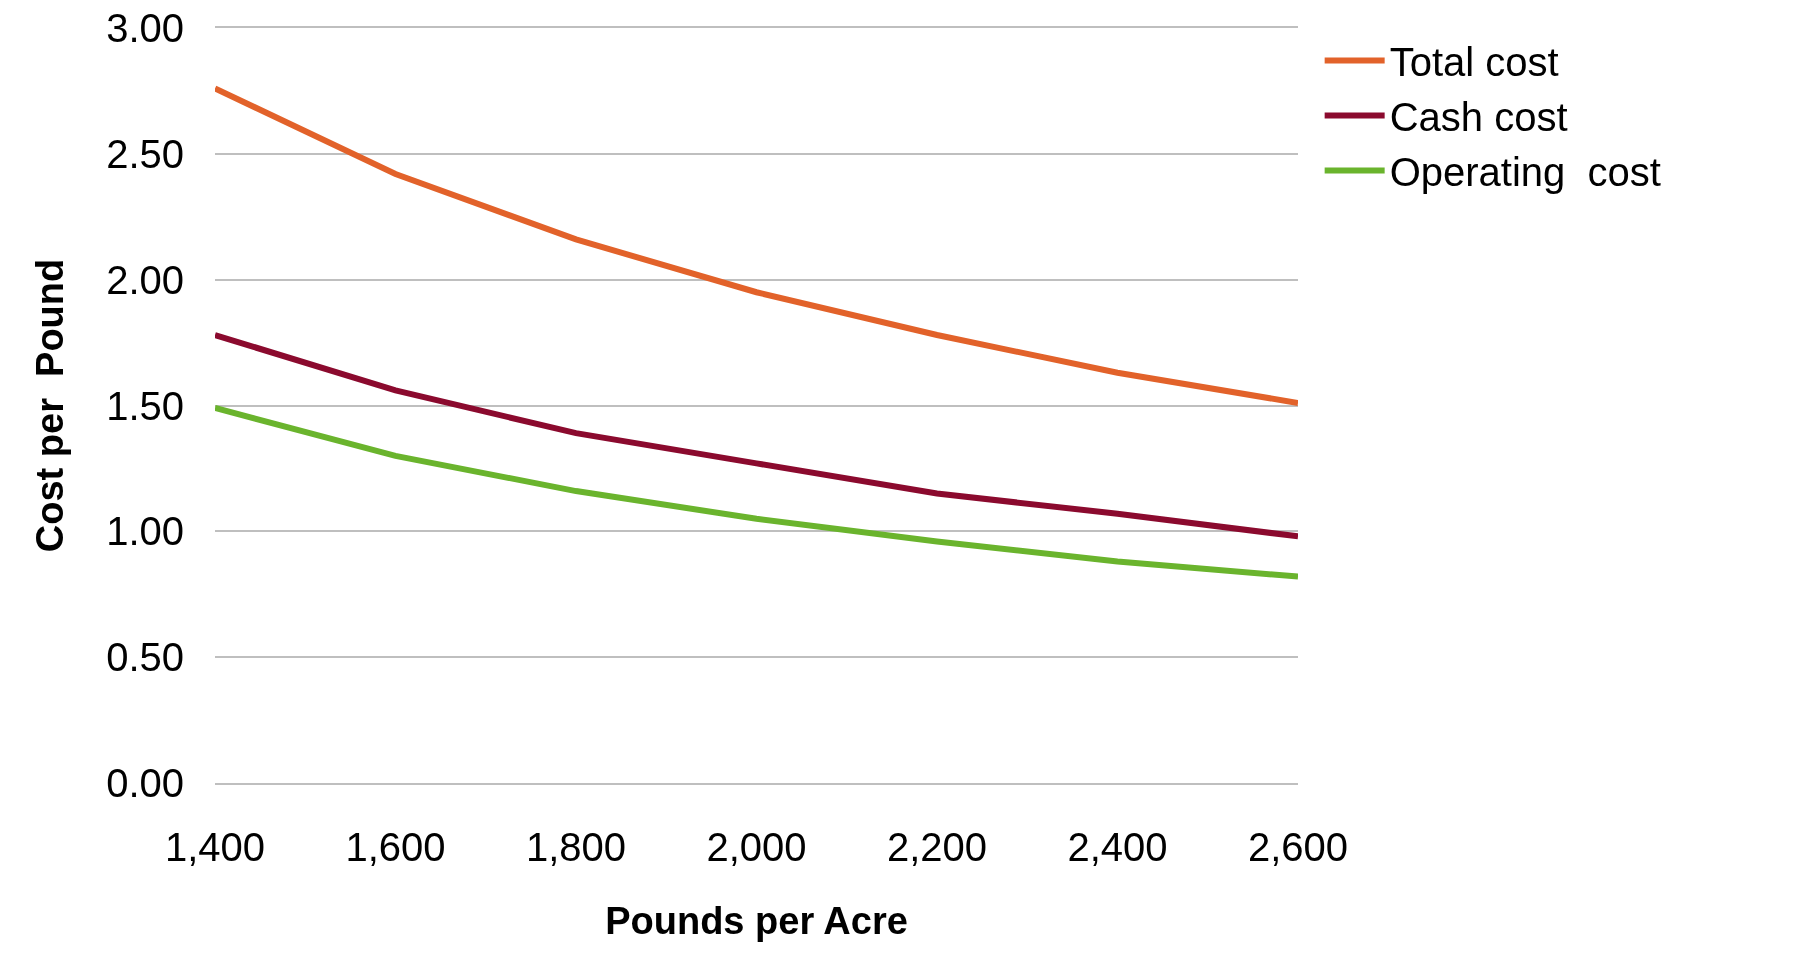  What do you see at coordinates (1478, 117) in the screenshot?
I see `legend-label: Cash cost` at bounding box center [1478, 117].